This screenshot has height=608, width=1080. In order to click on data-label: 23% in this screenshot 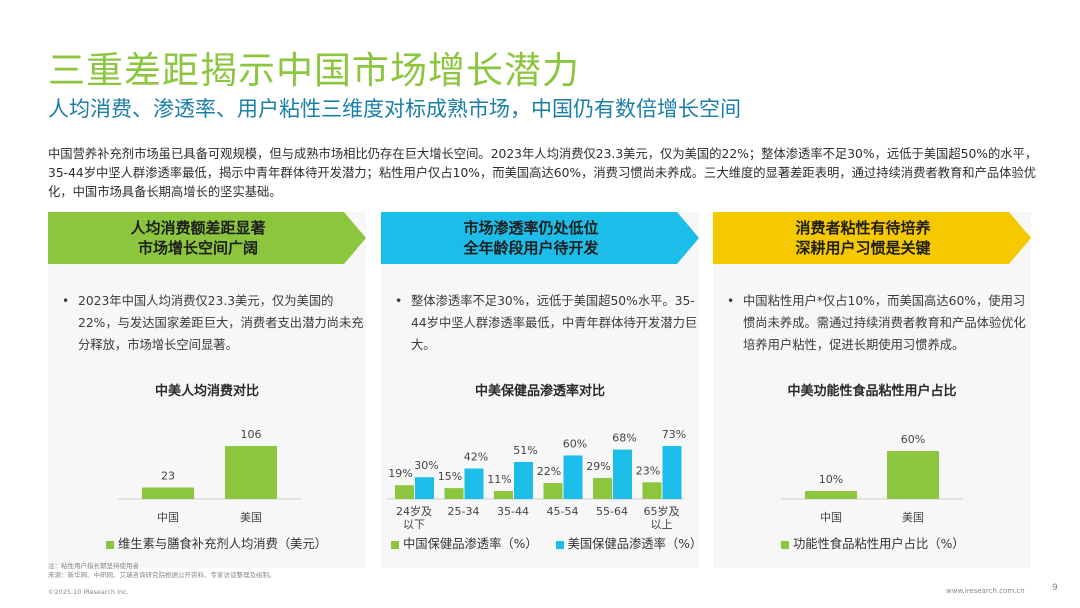, I will do `click(648, 470)`.